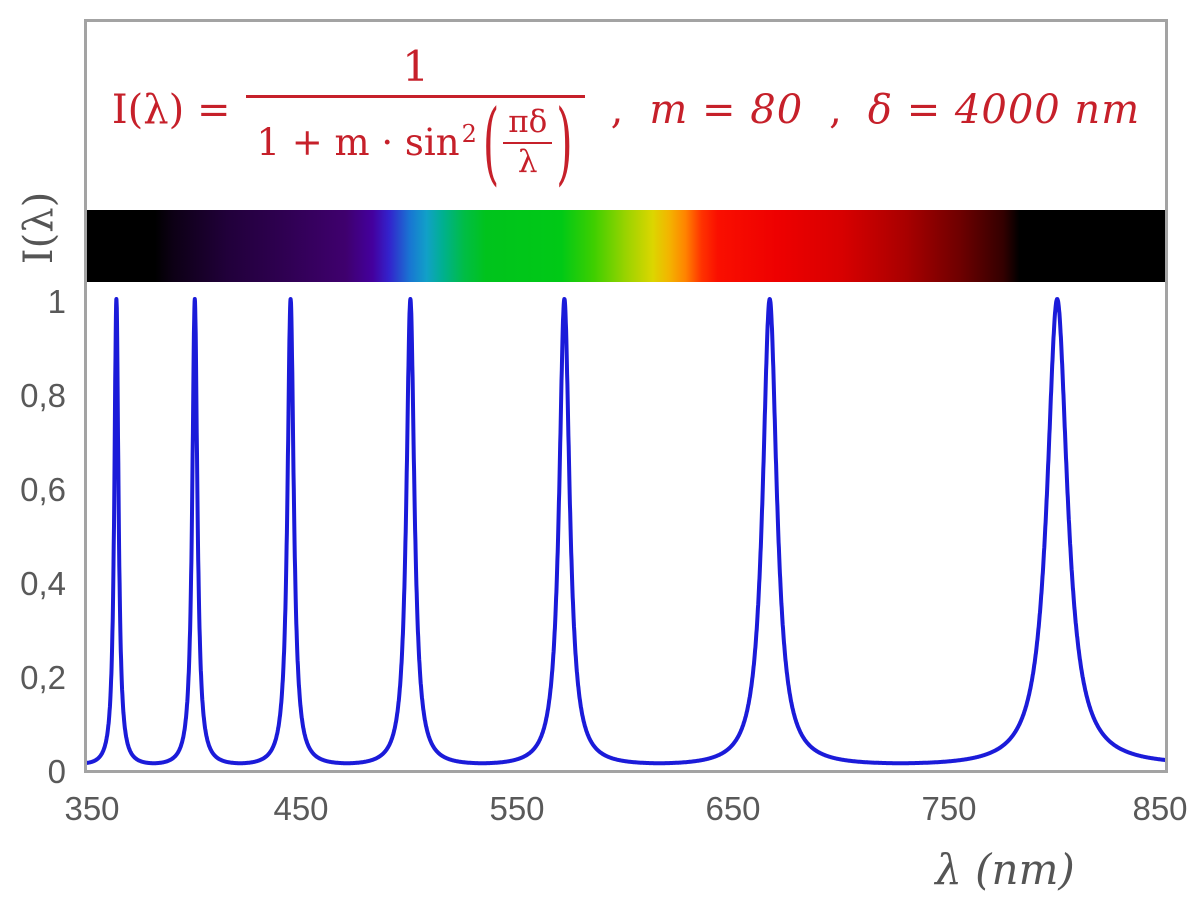 Image resolution: width=1200 pixels, height=924 pixels. I want to click on x-tick-550: 550, so click(517, 808).